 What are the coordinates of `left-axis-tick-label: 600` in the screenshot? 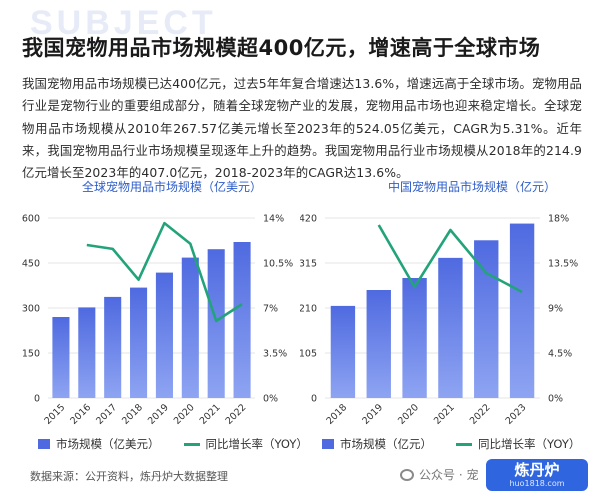 It's located at (31, 219).